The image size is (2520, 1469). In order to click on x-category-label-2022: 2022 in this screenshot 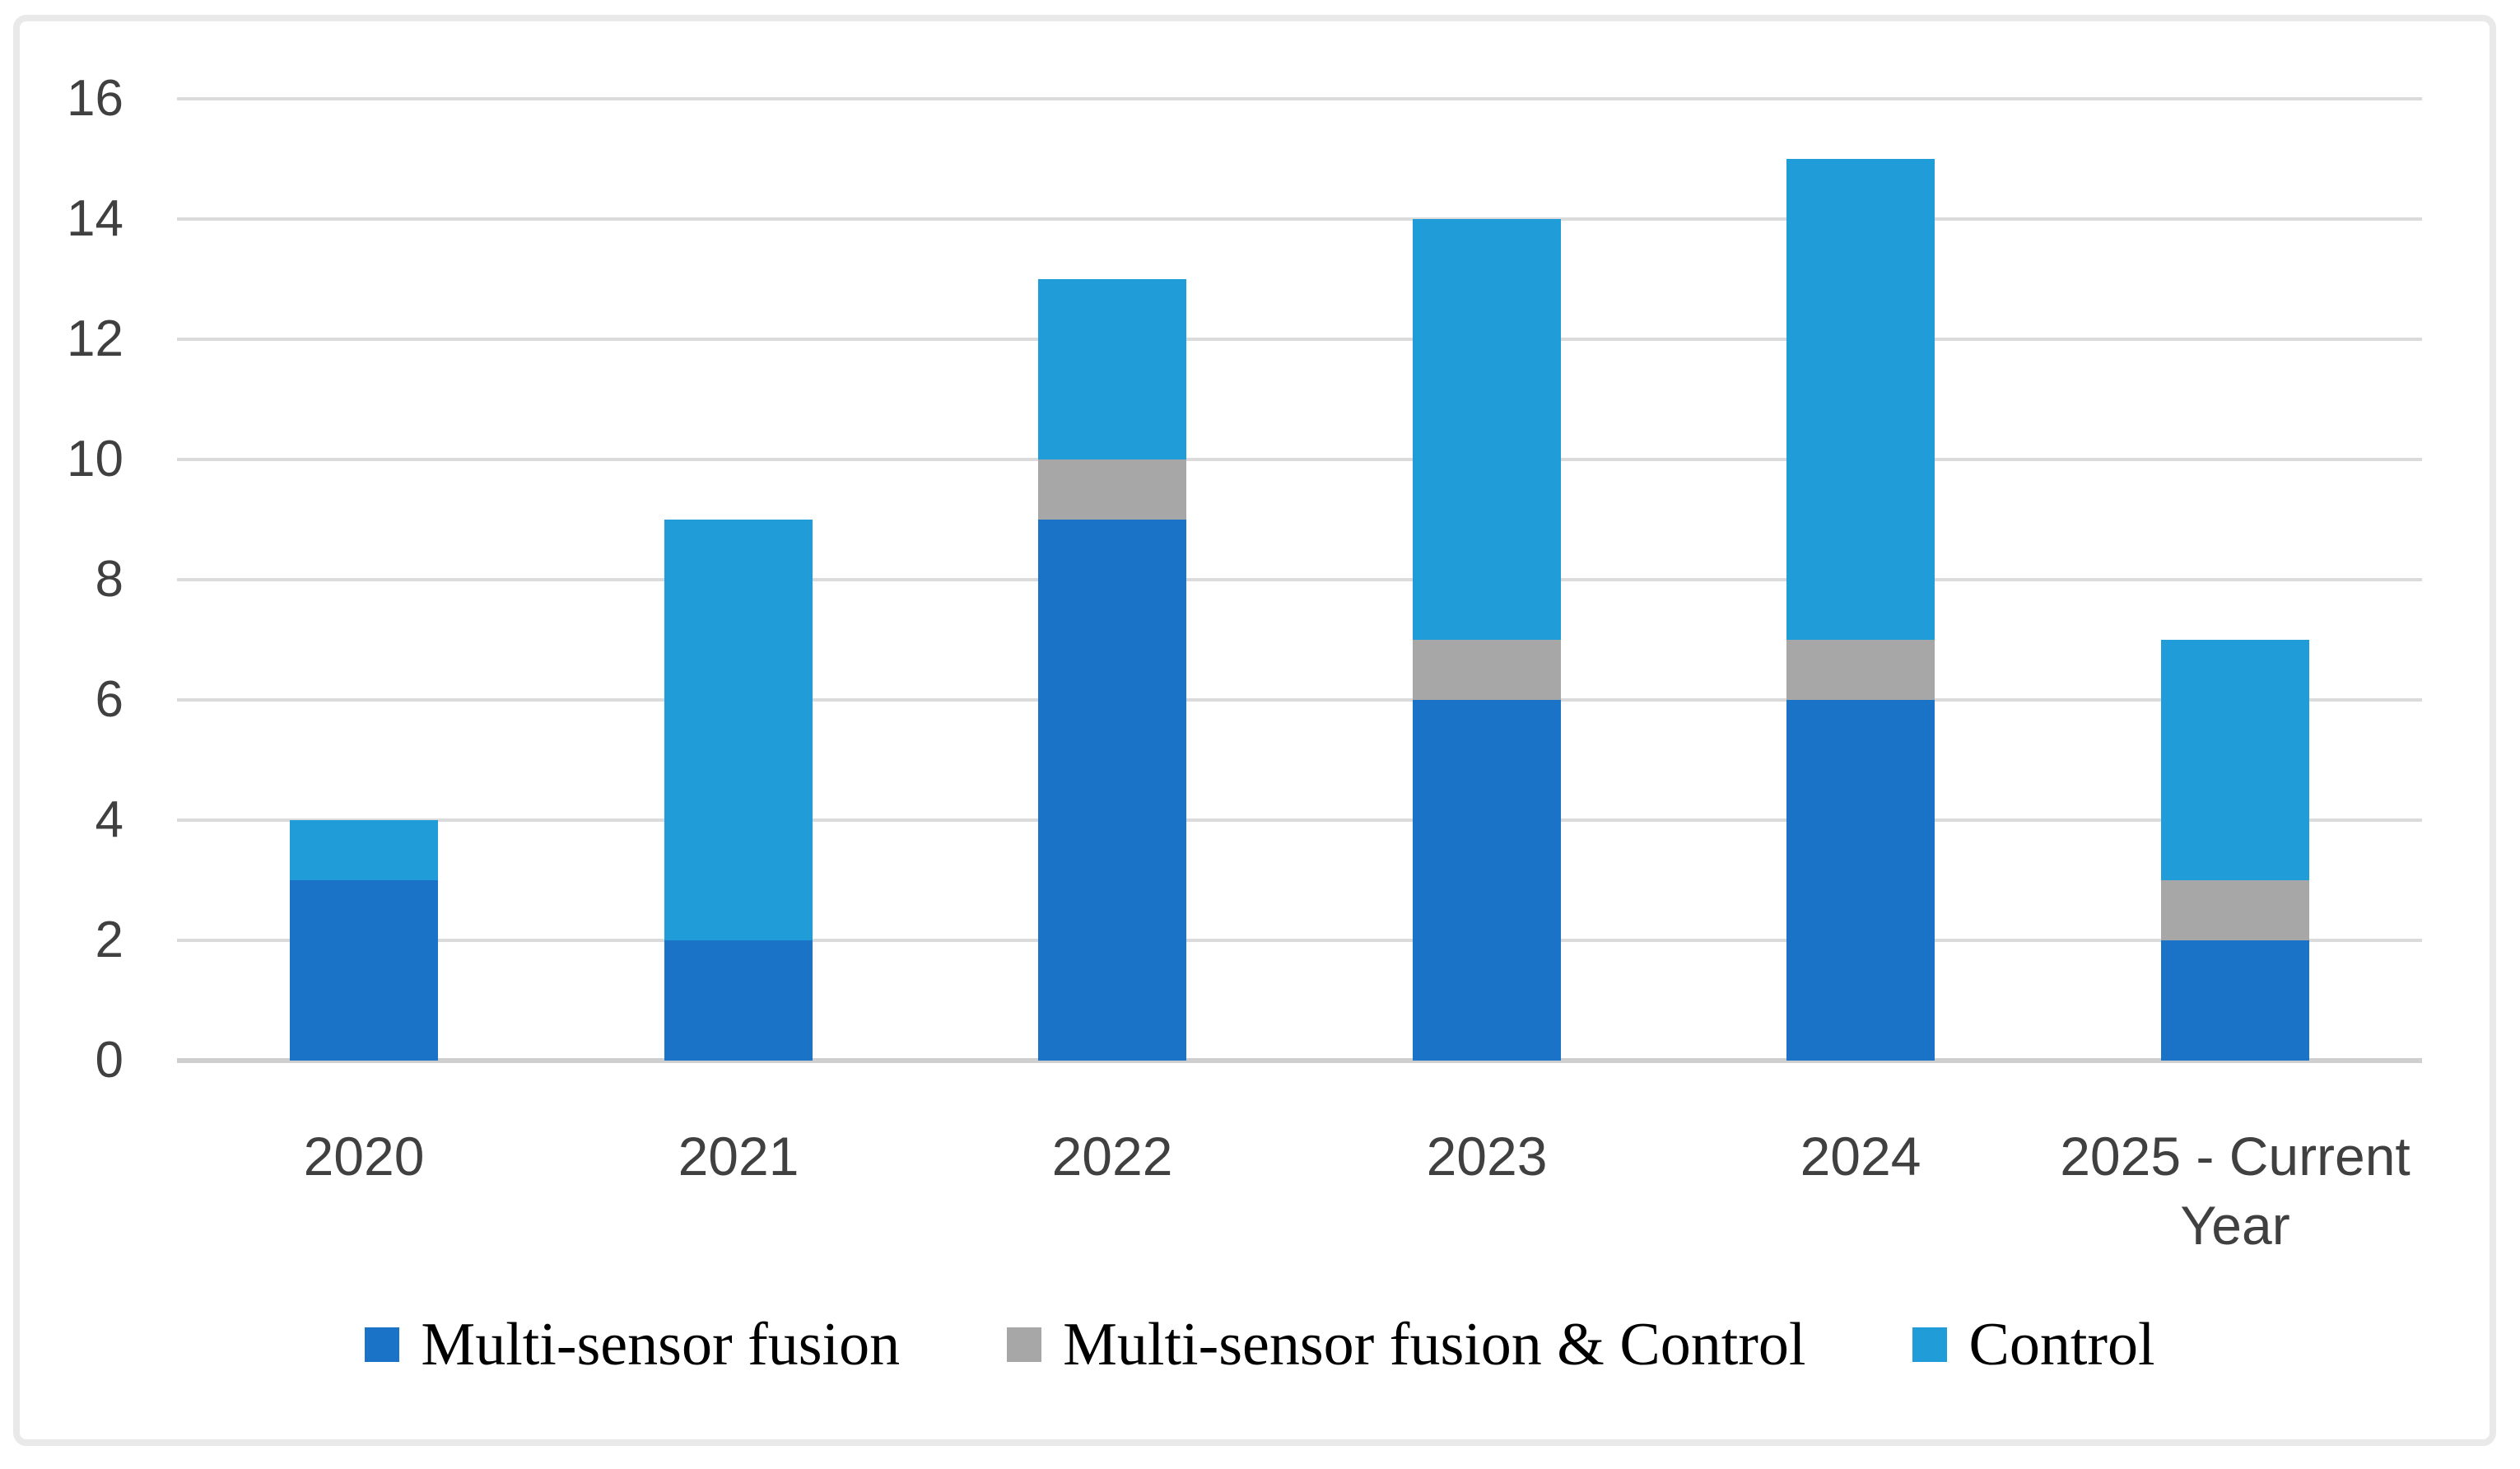, I will do `click(1112, 1156)`.